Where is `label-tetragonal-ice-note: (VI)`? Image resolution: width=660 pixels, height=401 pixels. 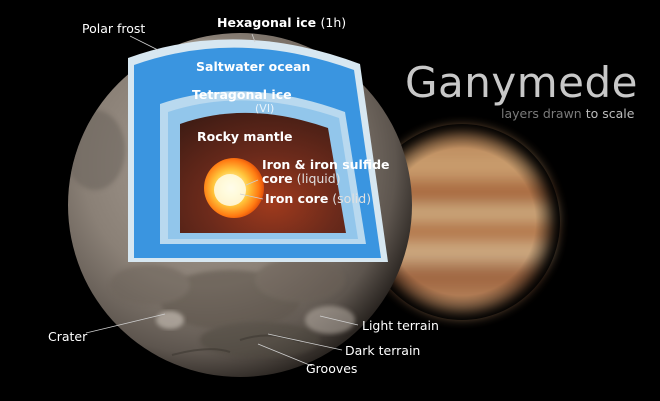
label-tetragonal-ice-note: (VI) is located at coordinates (264, 108).